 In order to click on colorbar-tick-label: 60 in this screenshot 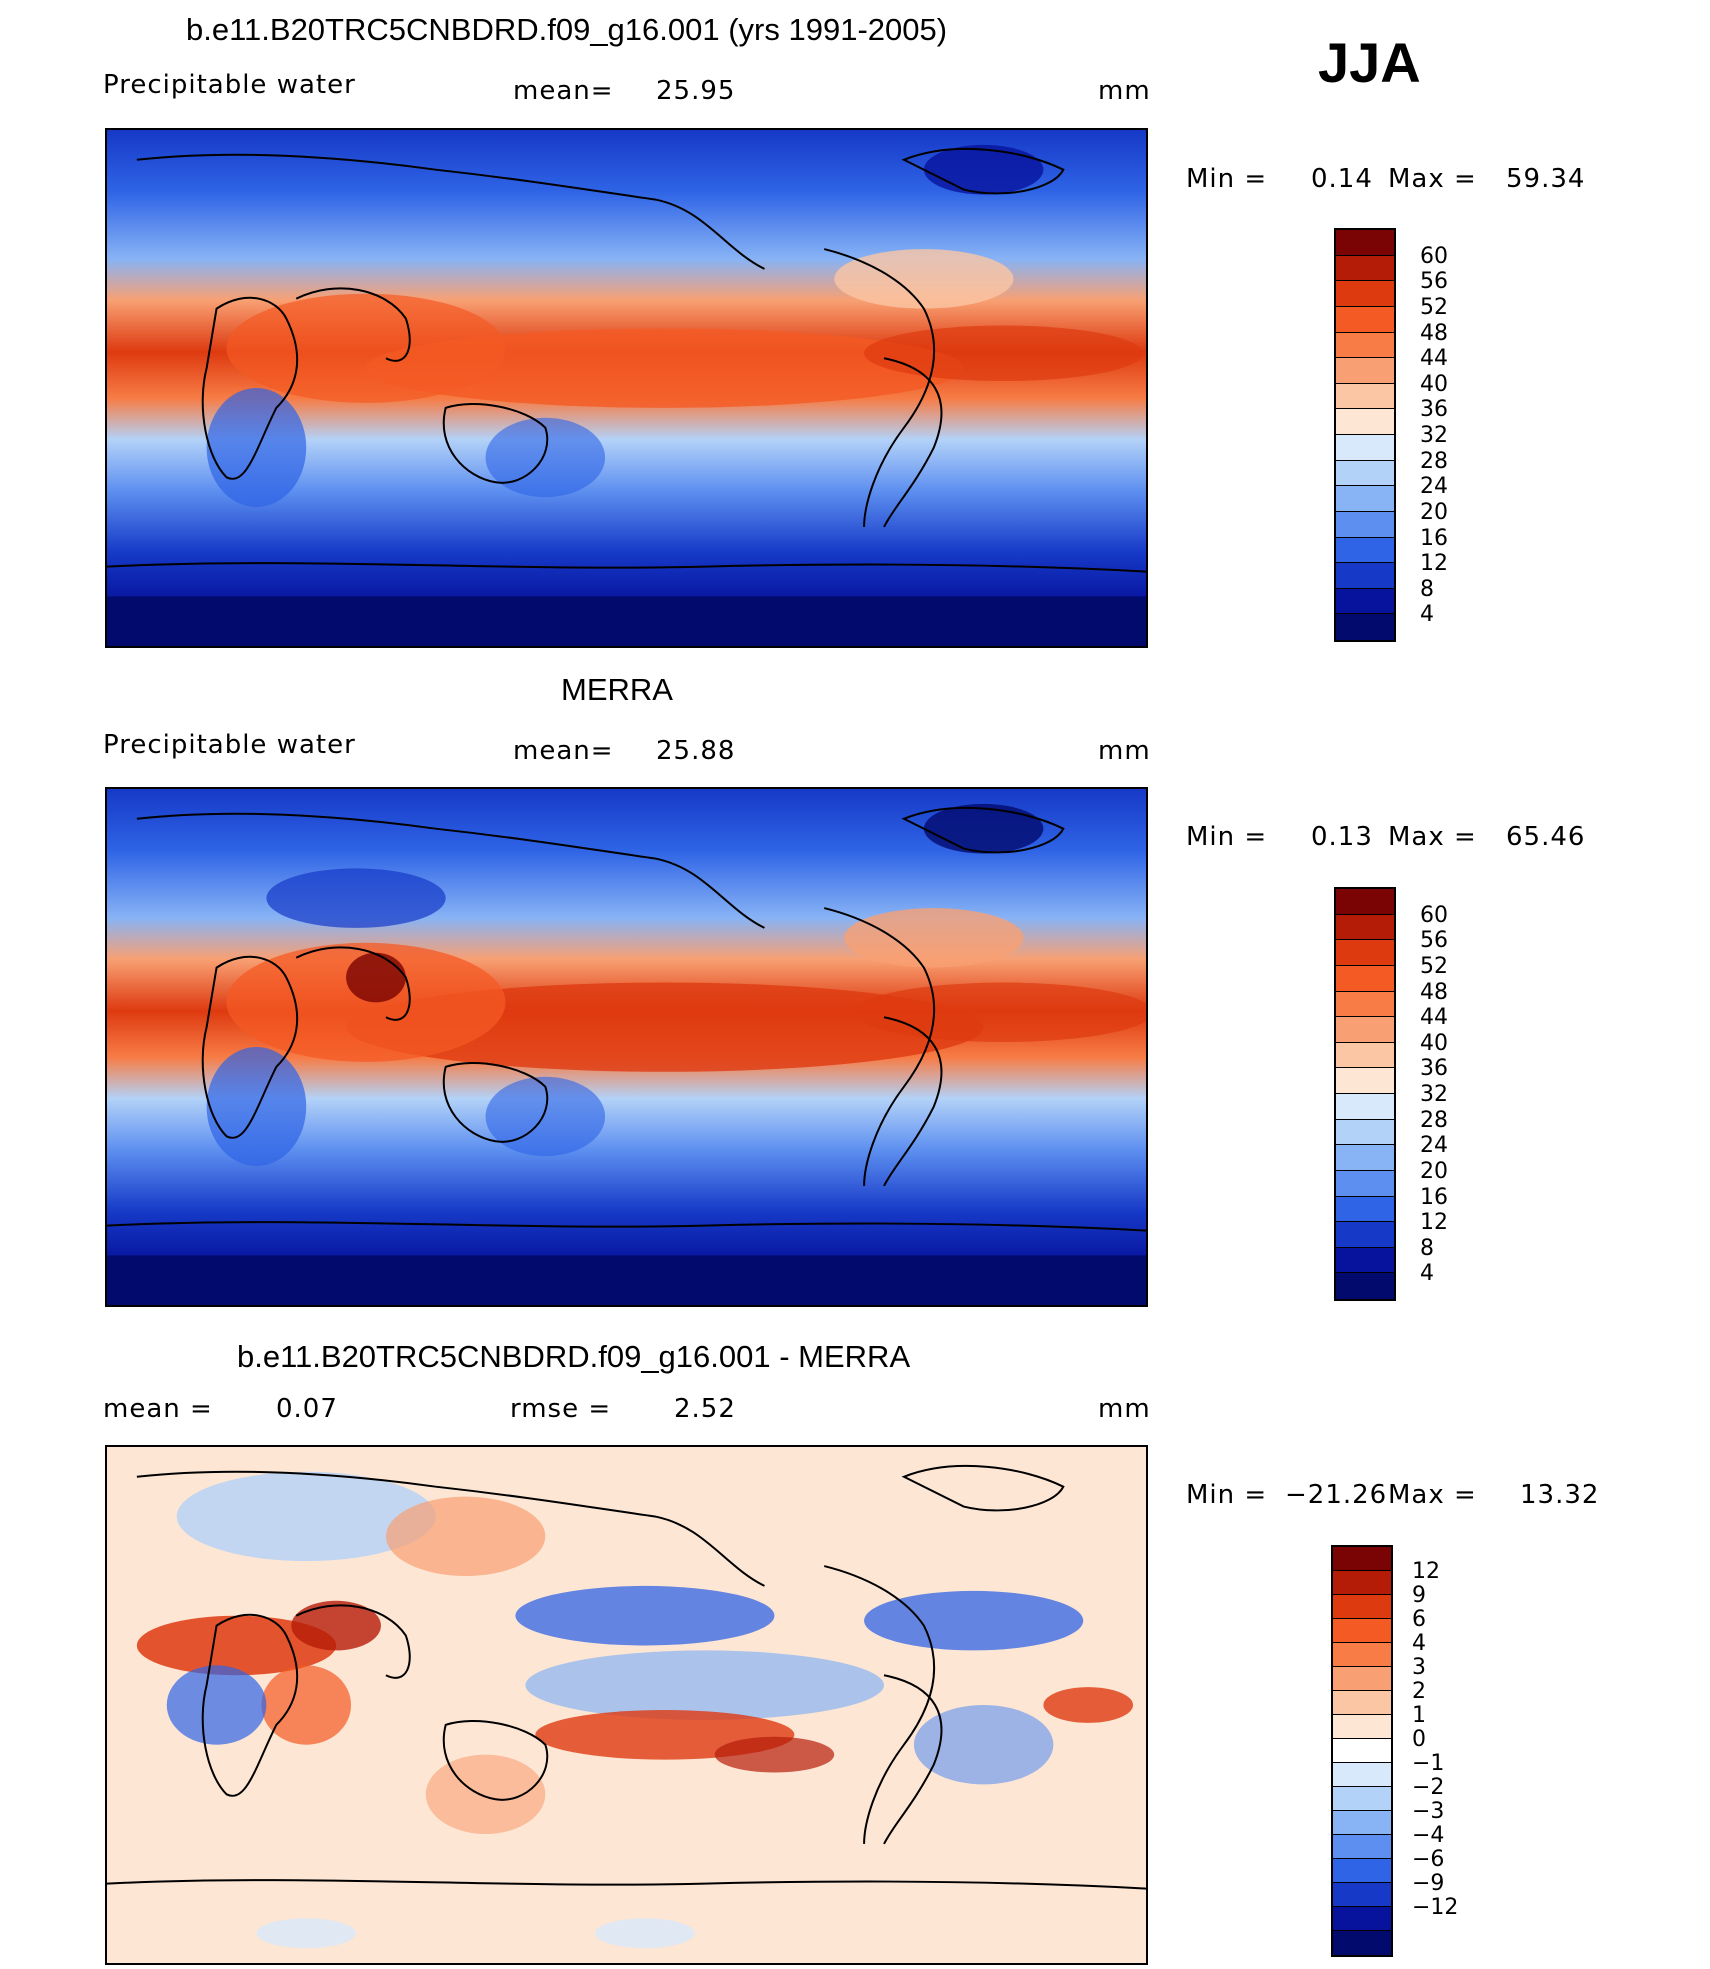, I will do `click(1434, 256)`.